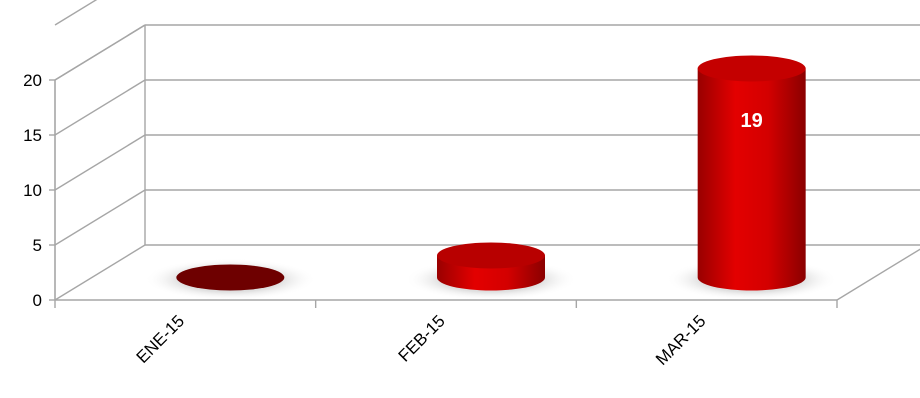 Image resolution: width=920 pixels, height=398 pixels. I want to click on floor-right-edge, so click(878, 274).